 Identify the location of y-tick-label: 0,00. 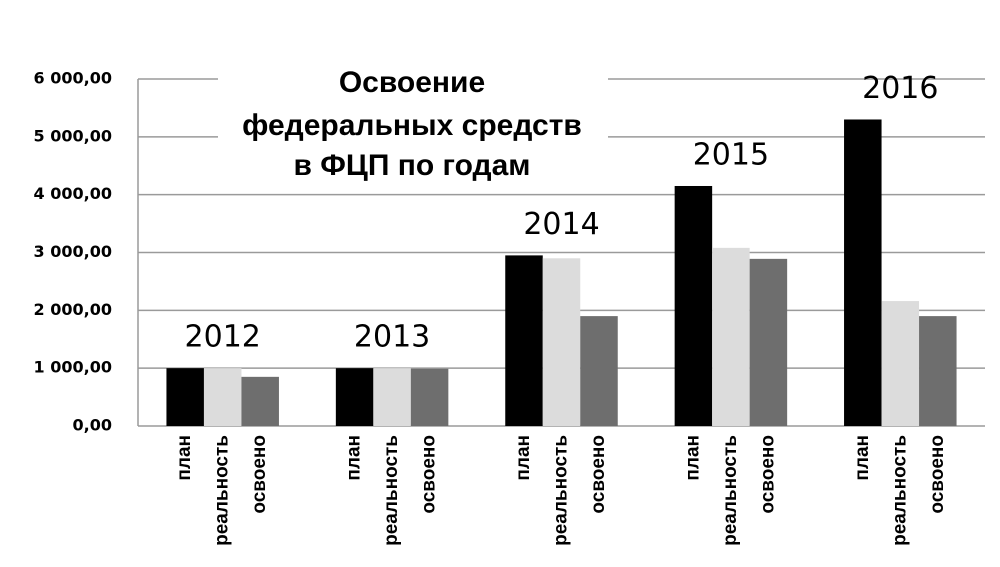
(92, 425).